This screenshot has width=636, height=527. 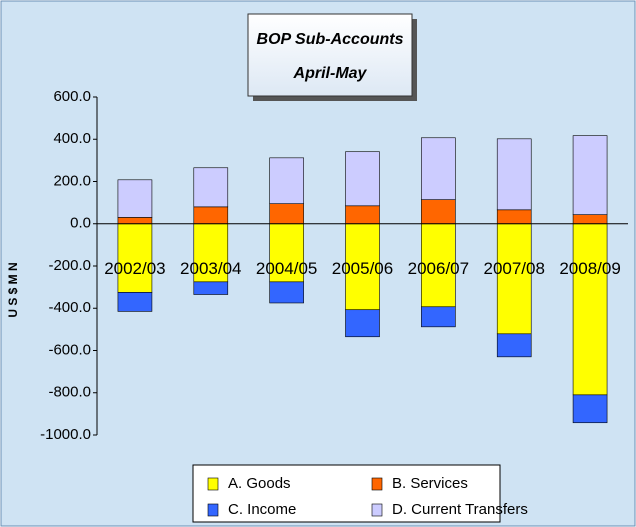 What do you see at coordinates (330, 55) in the screenshot?
I see `title-box` at bounding box center [330, 55].